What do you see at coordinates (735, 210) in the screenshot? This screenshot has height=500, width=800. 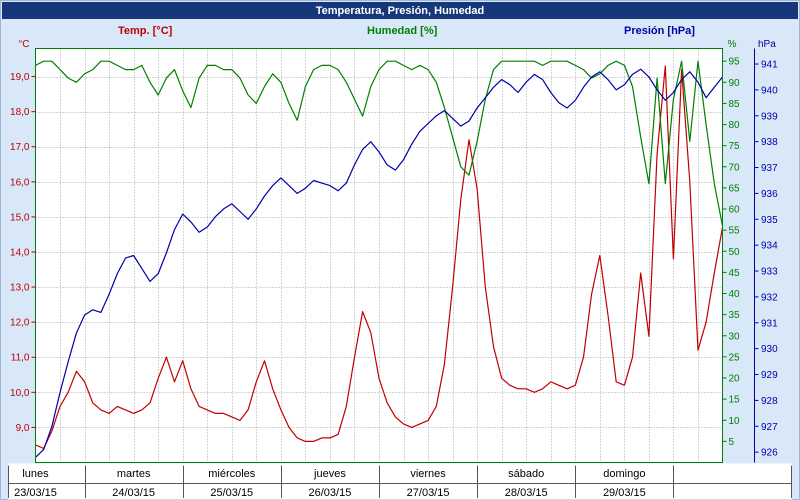 I see `svg-text: 60` at bounding box center [735, 210].